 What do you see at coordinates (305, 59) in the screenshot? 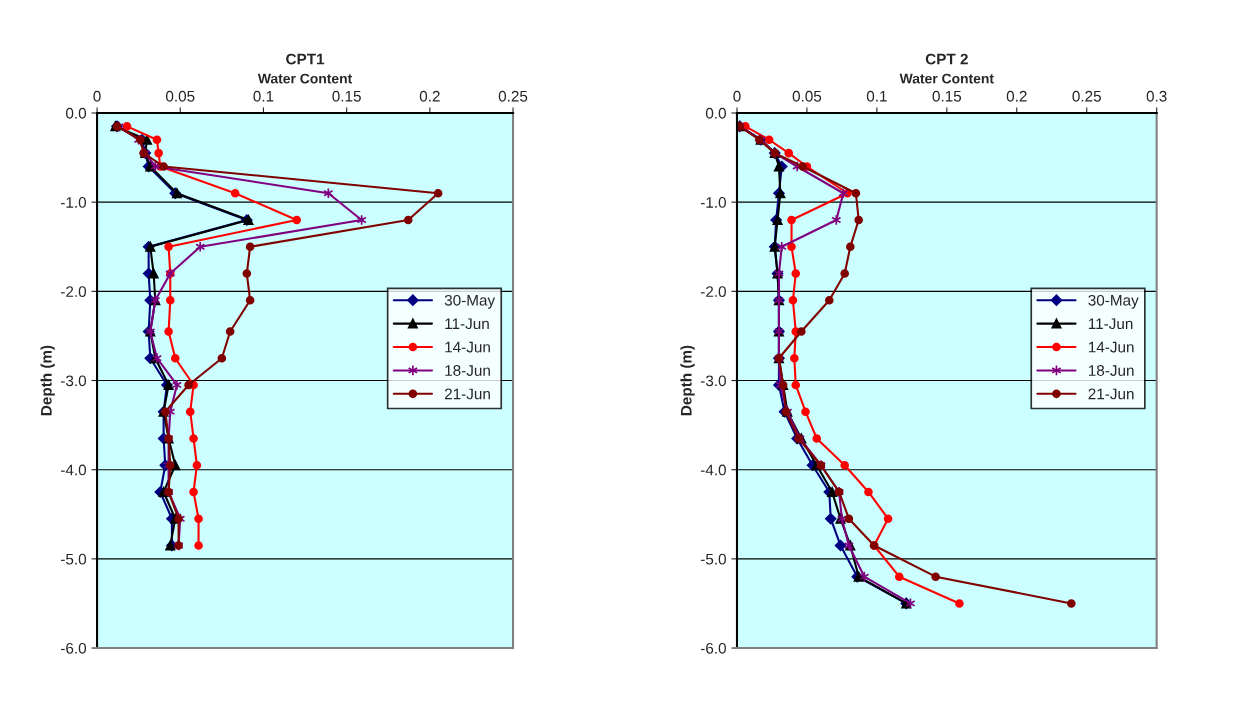
I see `chart-title: CPT1` at bounding box center [305, 59].